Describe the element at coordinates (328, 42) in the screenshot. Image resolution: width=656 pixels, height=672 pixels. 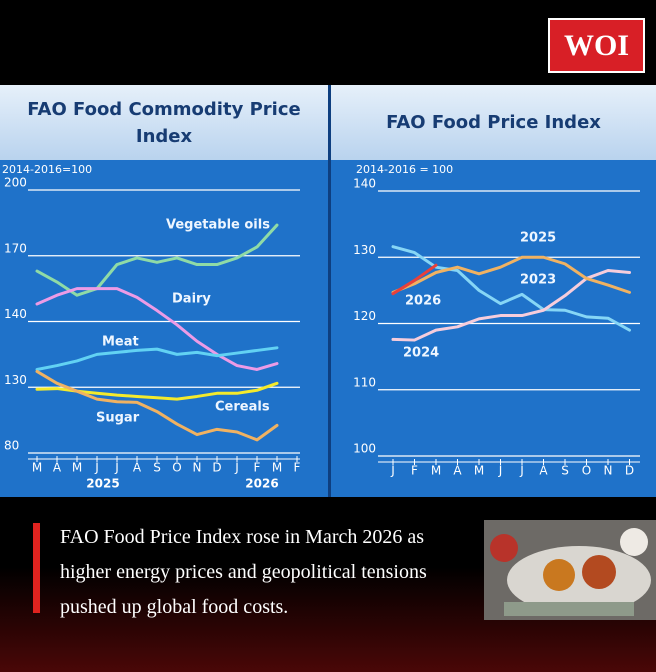
I see `header-band` at that location.